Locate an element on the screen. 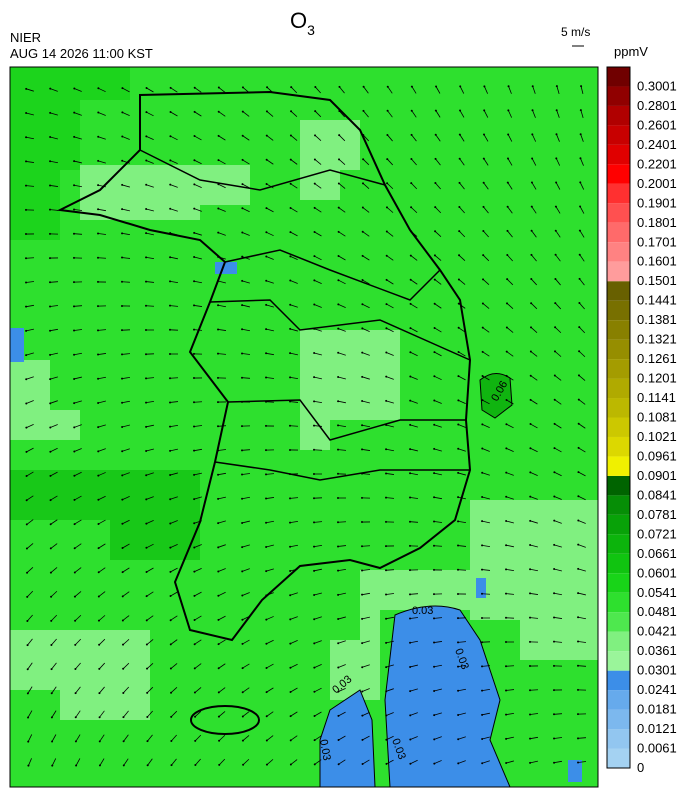 Image resolution: width=692 pixels, height=803 pixels. colorbar-label: 0 is located at coordinates (640, 767).